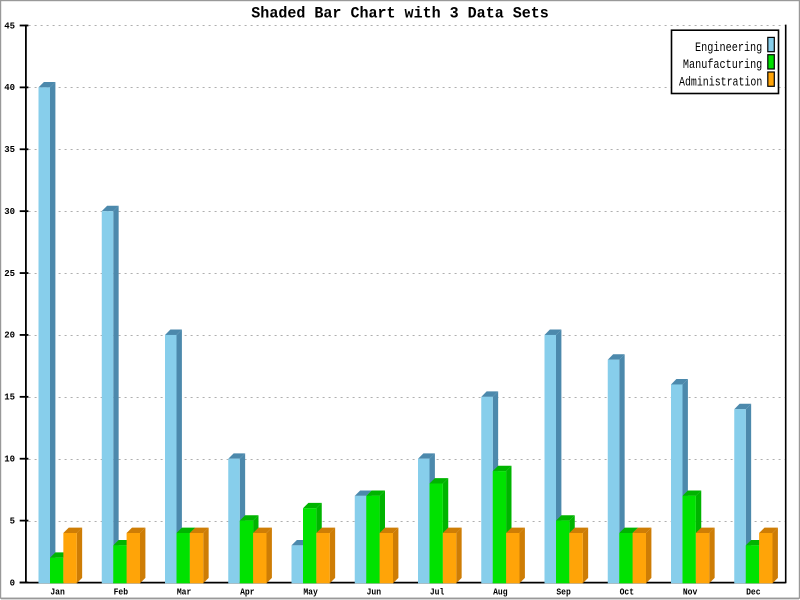  Describe the element at coordinates (563, 593) in the screenshot. I see `svg-text: Sep` at that location.